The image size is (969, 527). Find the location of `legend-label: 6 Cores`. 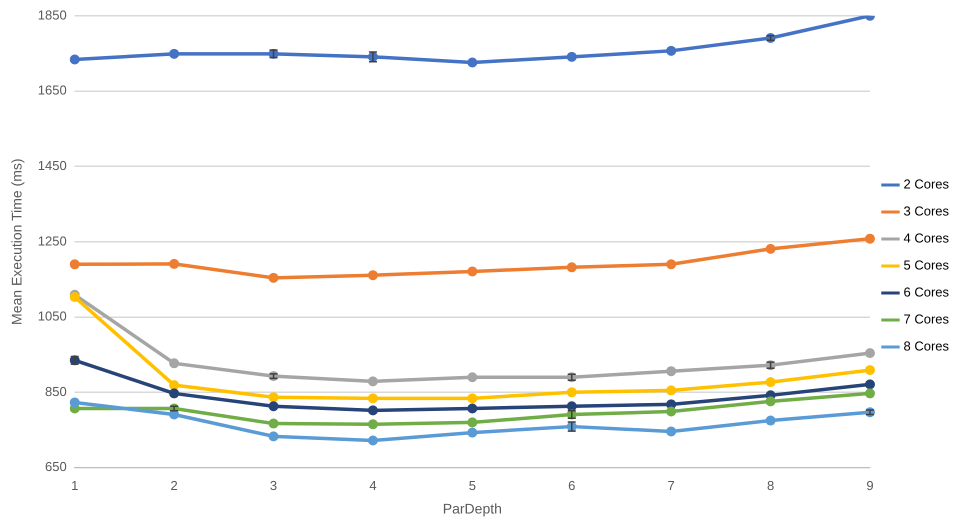

legend-label: 6 Cores is located at coordinates (926, 292).